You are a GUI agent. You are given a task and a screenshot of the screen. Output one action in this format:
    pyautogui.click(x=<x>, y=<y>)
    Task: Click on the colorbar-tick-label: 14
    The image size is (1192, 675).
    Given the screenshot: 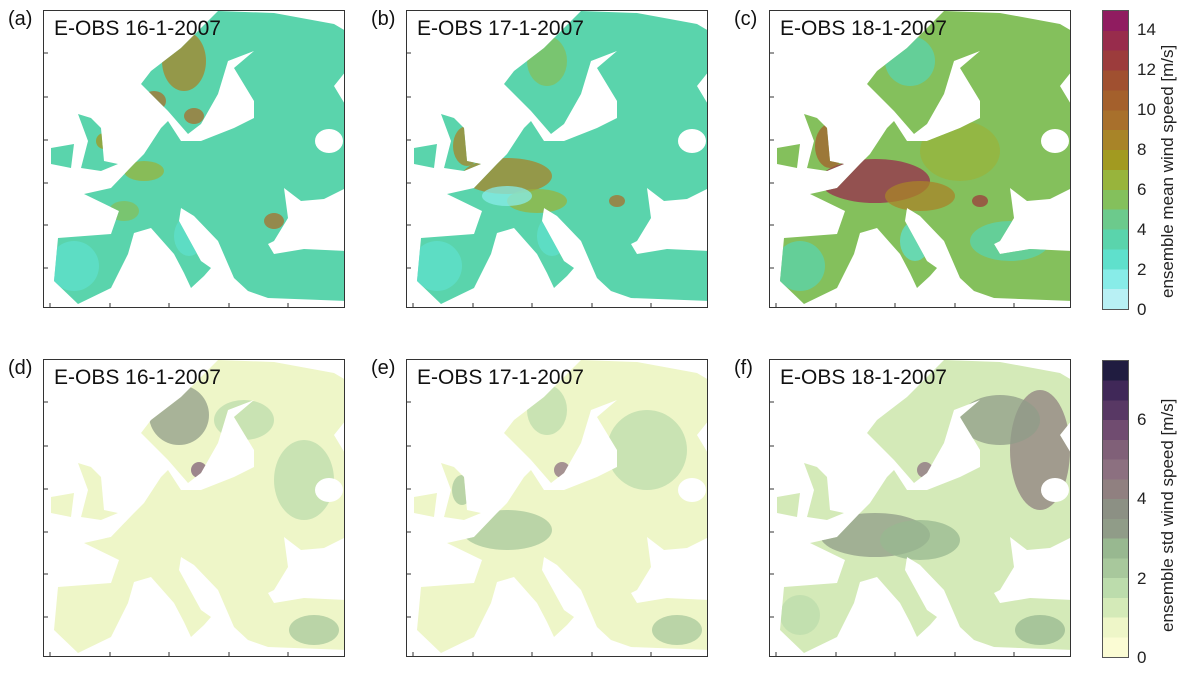 What is the action you would take?
    pyautogui.click(x=1146, y=29)
    